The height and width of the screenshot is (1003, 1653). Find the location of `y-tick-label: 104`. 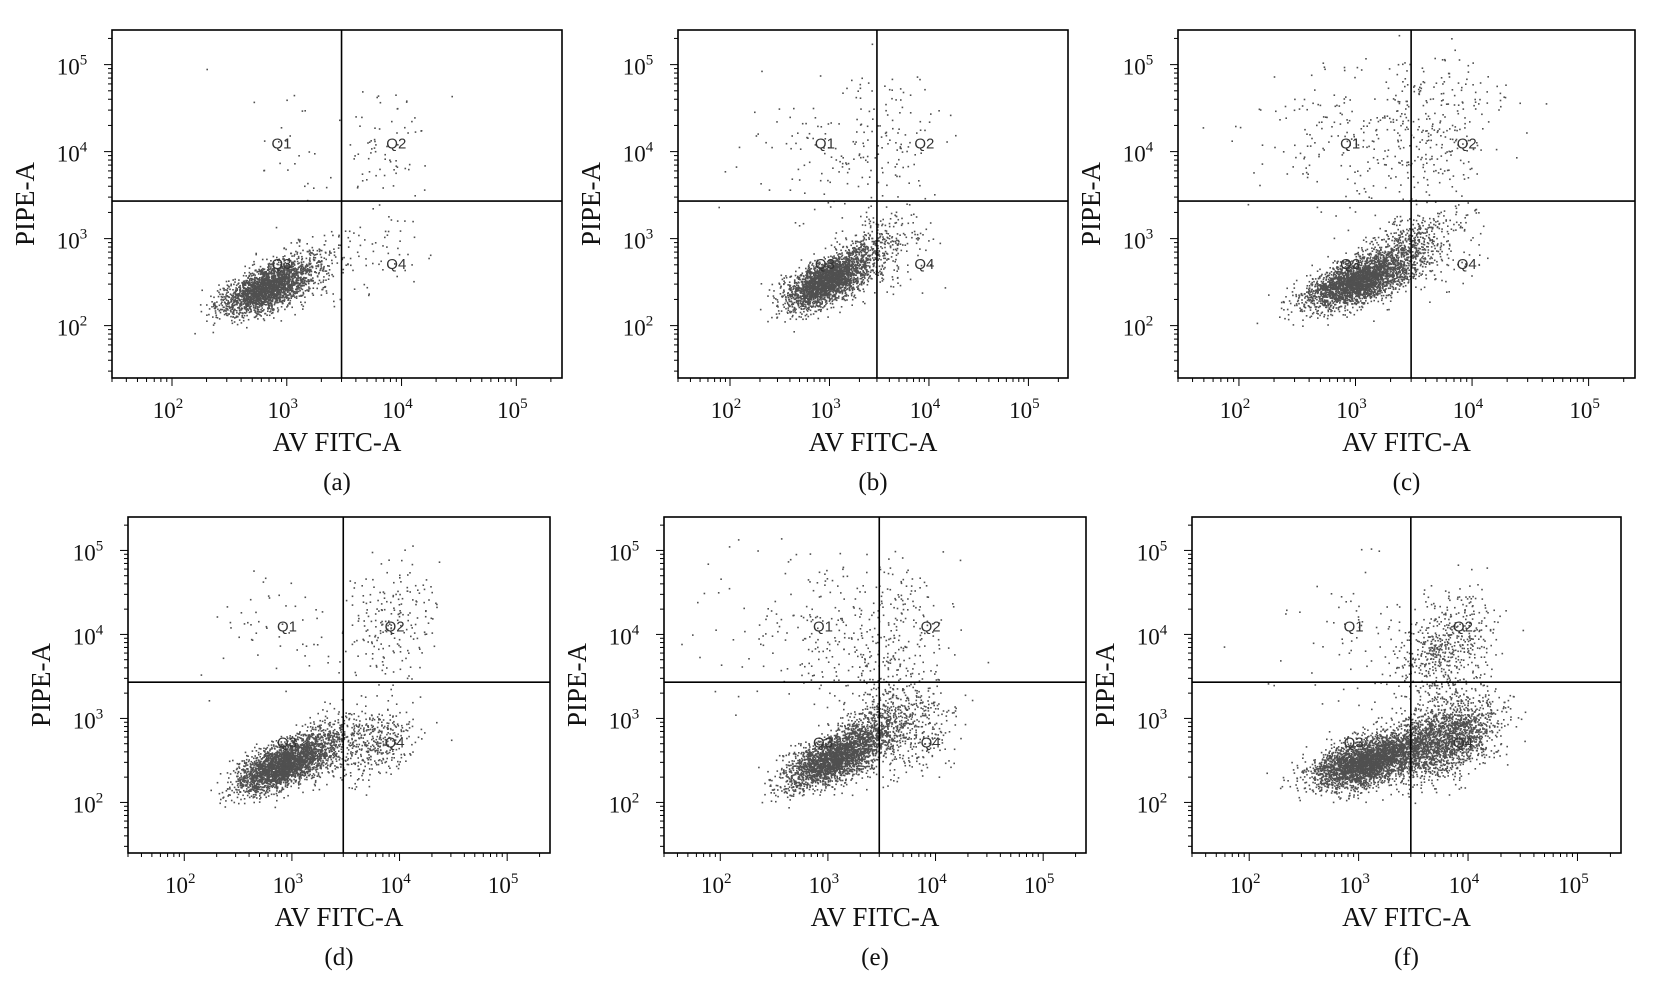

y-tick-label: 104 is located at coordinates (72, 153).